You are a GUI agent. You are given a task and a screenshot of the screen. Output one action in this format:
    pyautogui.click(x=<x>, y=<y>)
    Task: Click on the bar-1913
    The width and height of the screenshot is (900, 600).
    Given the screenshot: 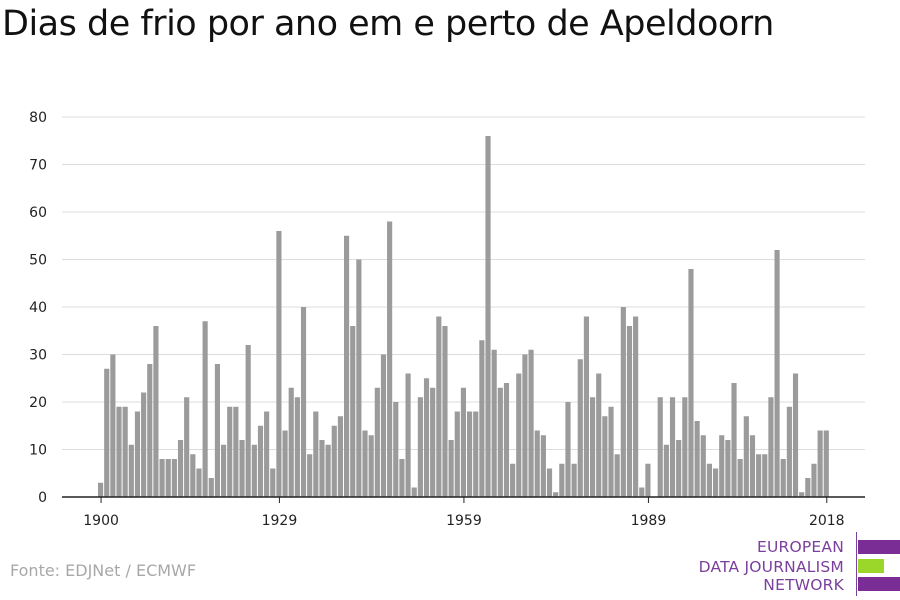 What is the action you would take?
    pyautogui.click(x=180, y=468)
    